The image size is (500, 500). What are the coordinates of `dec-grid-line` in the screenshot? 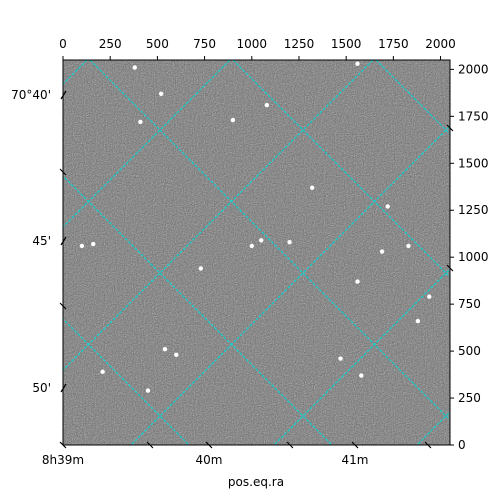 It's located at (30, 260).